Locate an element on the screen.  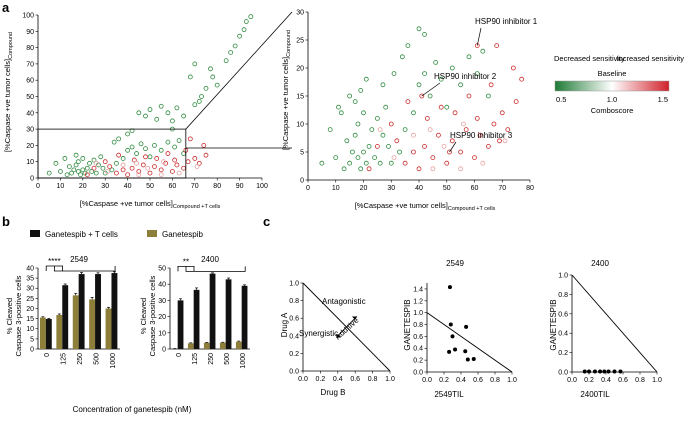
c-2549-y-tick-label: 0.4 is located at coordinates (418, 349).